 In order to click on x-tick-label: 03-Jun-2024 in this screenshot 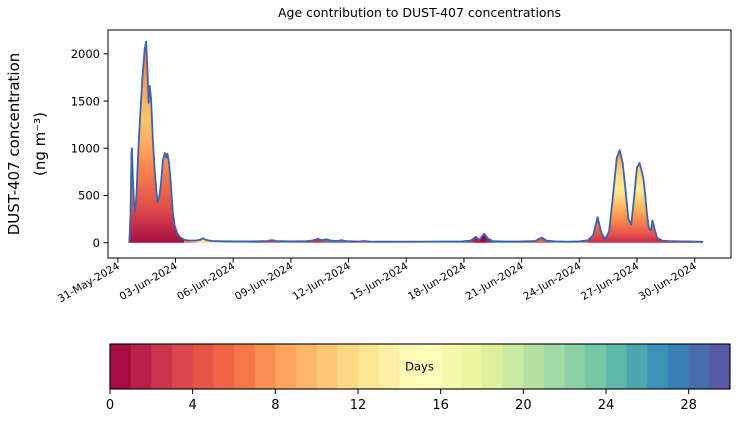, I will do `click(148, 281)`.